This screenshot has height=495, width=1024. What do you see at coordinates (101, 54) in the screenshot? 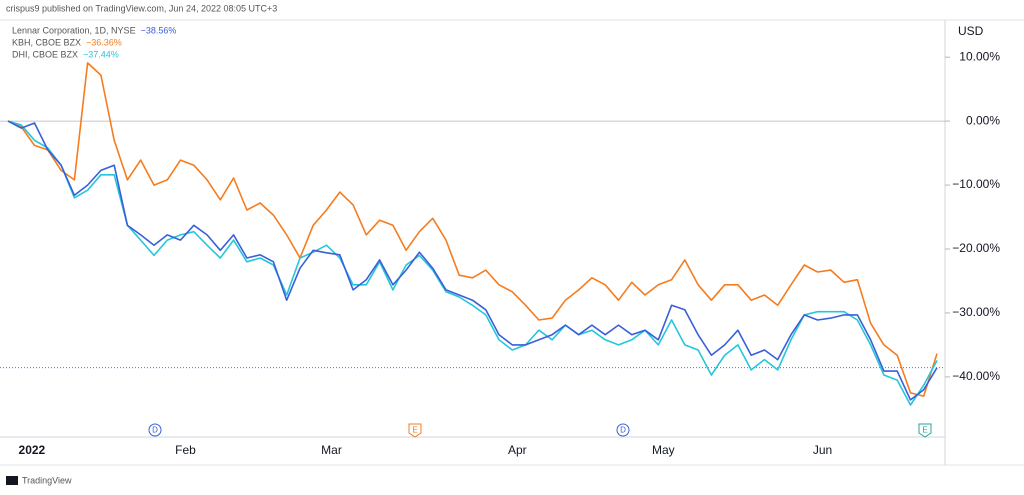
I see `legend-value: −37.44%` at bounding box center [101, 54].